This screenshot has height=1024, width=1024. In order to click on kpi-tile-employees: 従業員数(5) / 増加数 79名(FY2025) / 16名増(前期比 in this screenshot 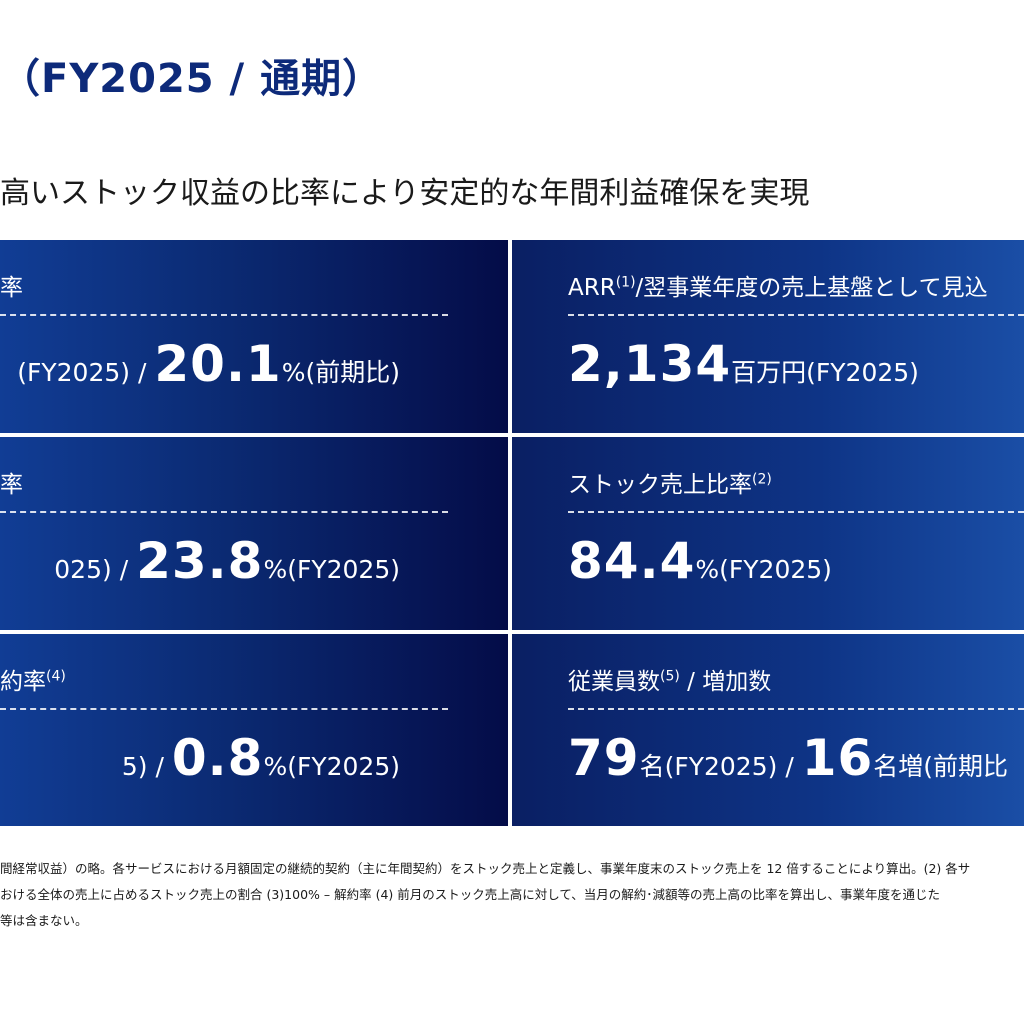, I will do `click(768, 730)`.